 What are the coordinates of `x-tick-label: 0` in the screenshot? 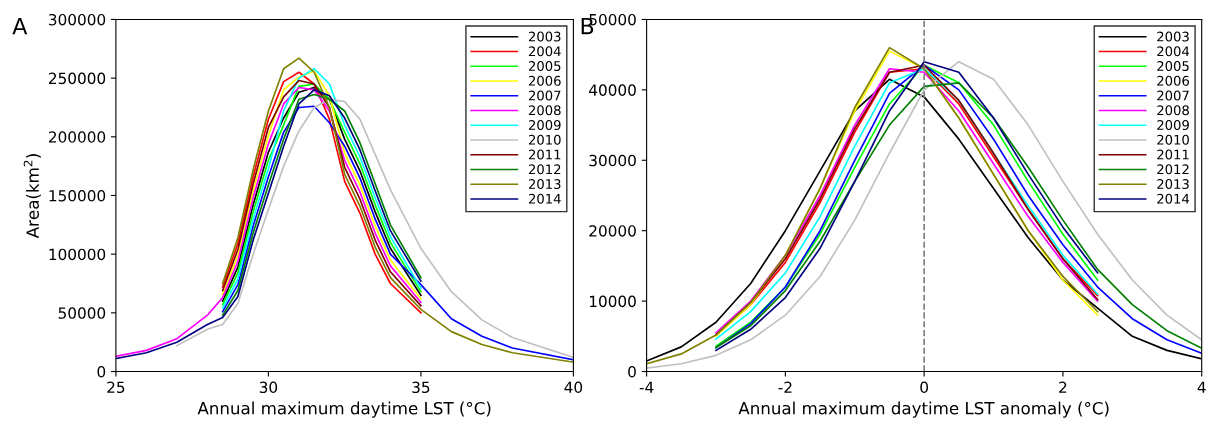 It's located at (924, 387).